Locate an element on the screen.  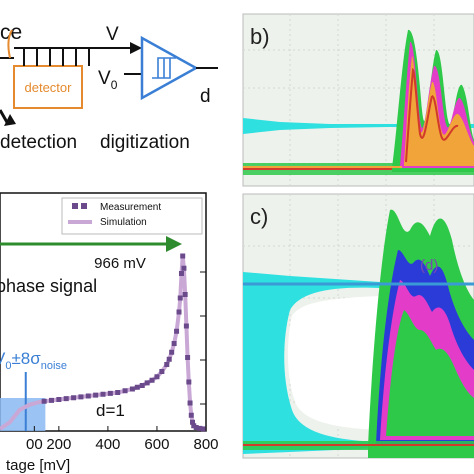
legend-simulation-label: Simulation is located at coordinates (123, 222).